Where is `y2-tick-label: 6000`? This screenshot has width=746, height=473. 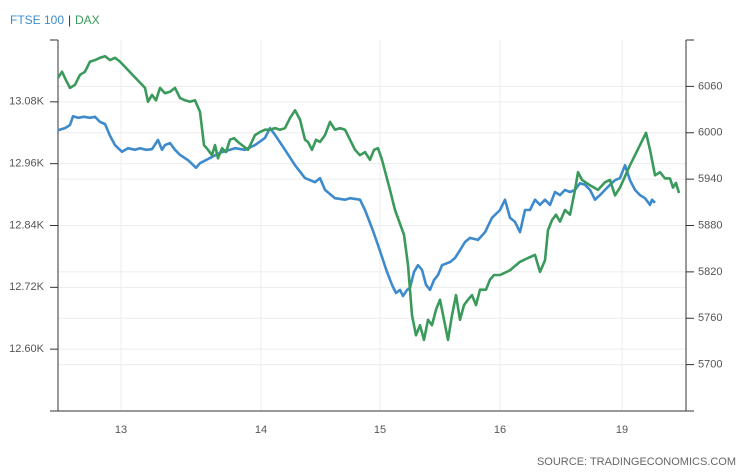 y2-tick-label: 6000 is located at coordinates (710, 133).